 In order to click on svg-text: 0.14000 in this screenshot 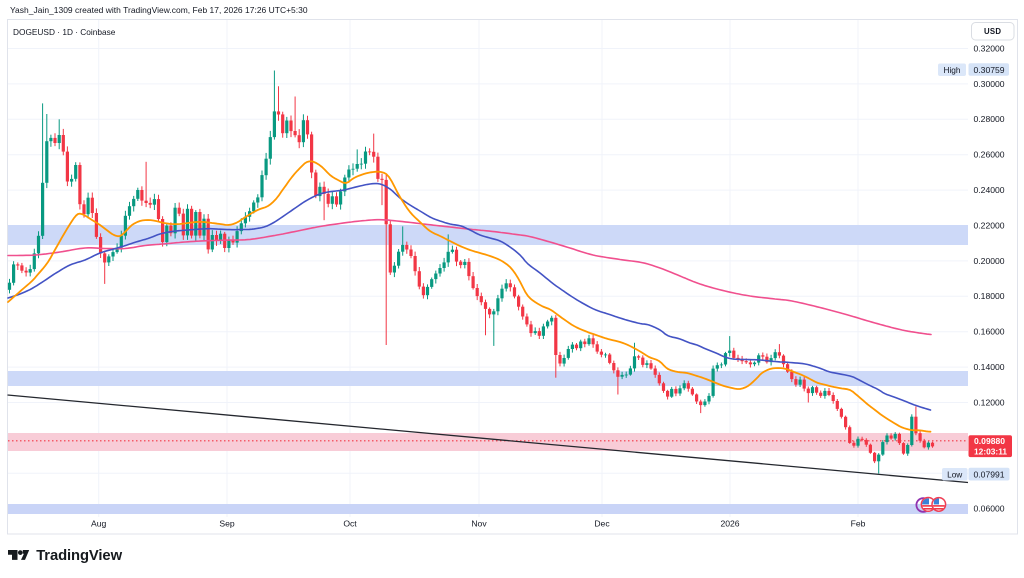, I will do `click(989, 367)`.